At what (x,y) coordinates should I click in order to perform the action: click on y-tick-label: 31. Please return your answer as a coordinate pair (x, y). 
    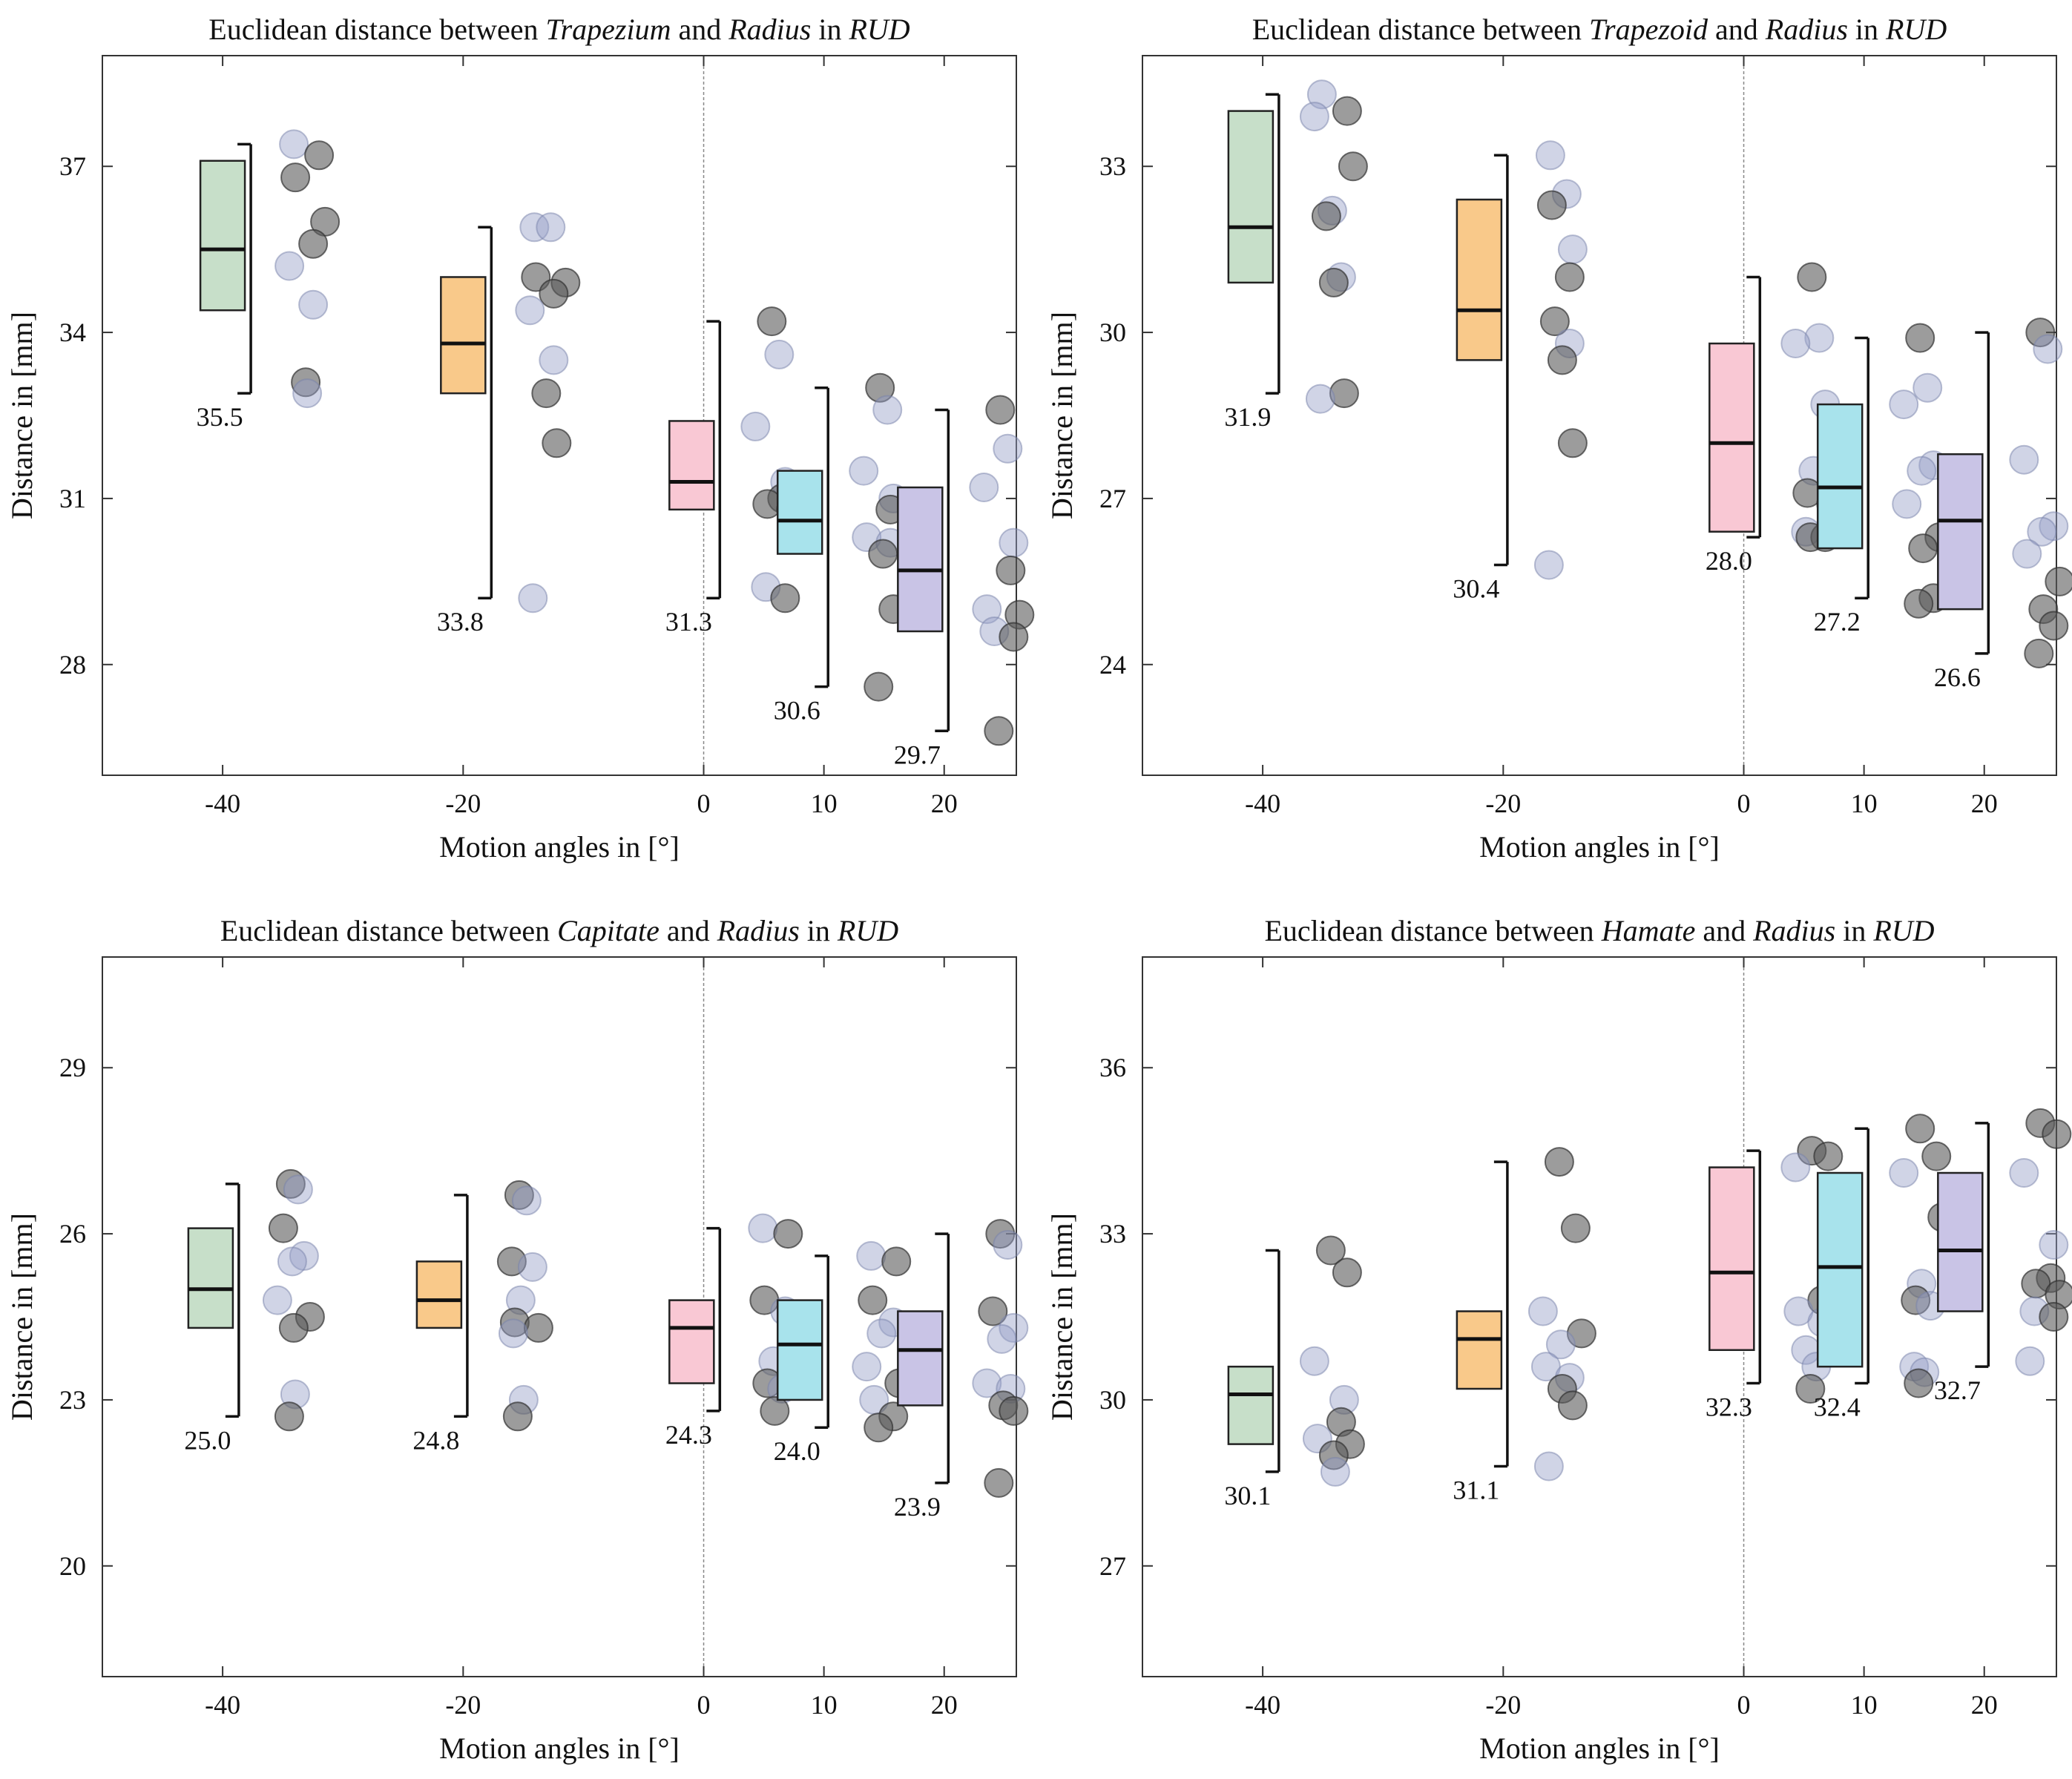
    Looking at the image, I should click on (72, 498).